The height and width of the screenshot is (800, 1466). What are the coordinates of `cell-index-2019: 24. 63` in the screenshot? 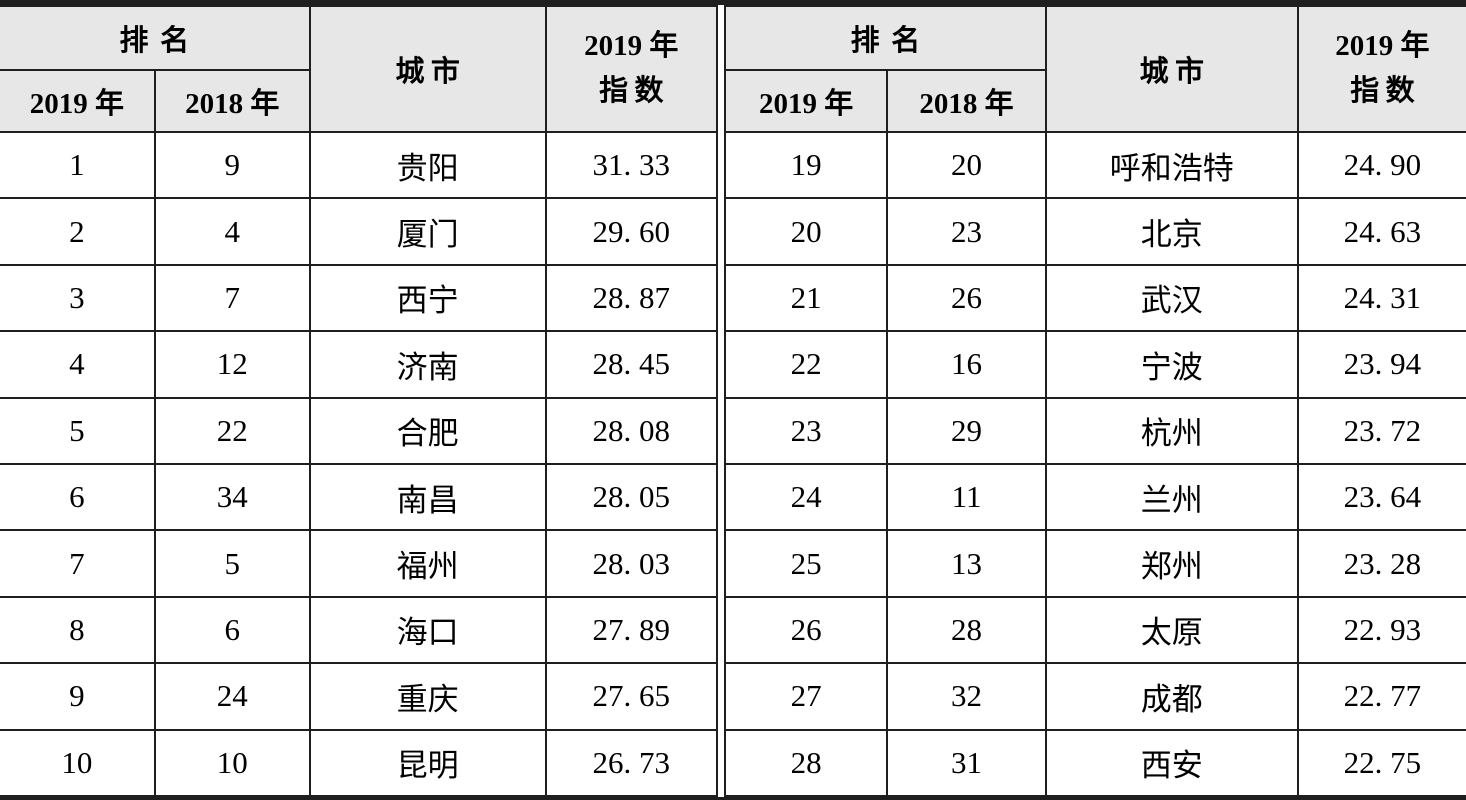 It's located at (1381, 231).